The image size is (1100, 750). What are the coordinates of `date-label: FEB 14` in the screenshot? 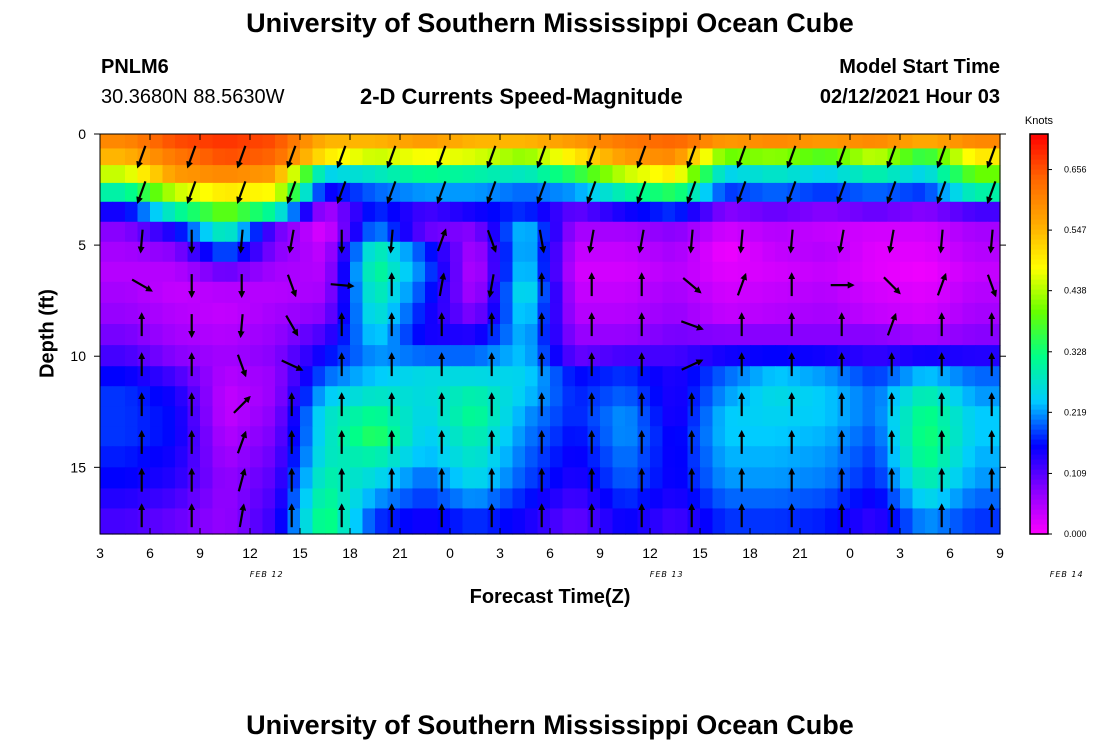 It's located at (1067, 574).